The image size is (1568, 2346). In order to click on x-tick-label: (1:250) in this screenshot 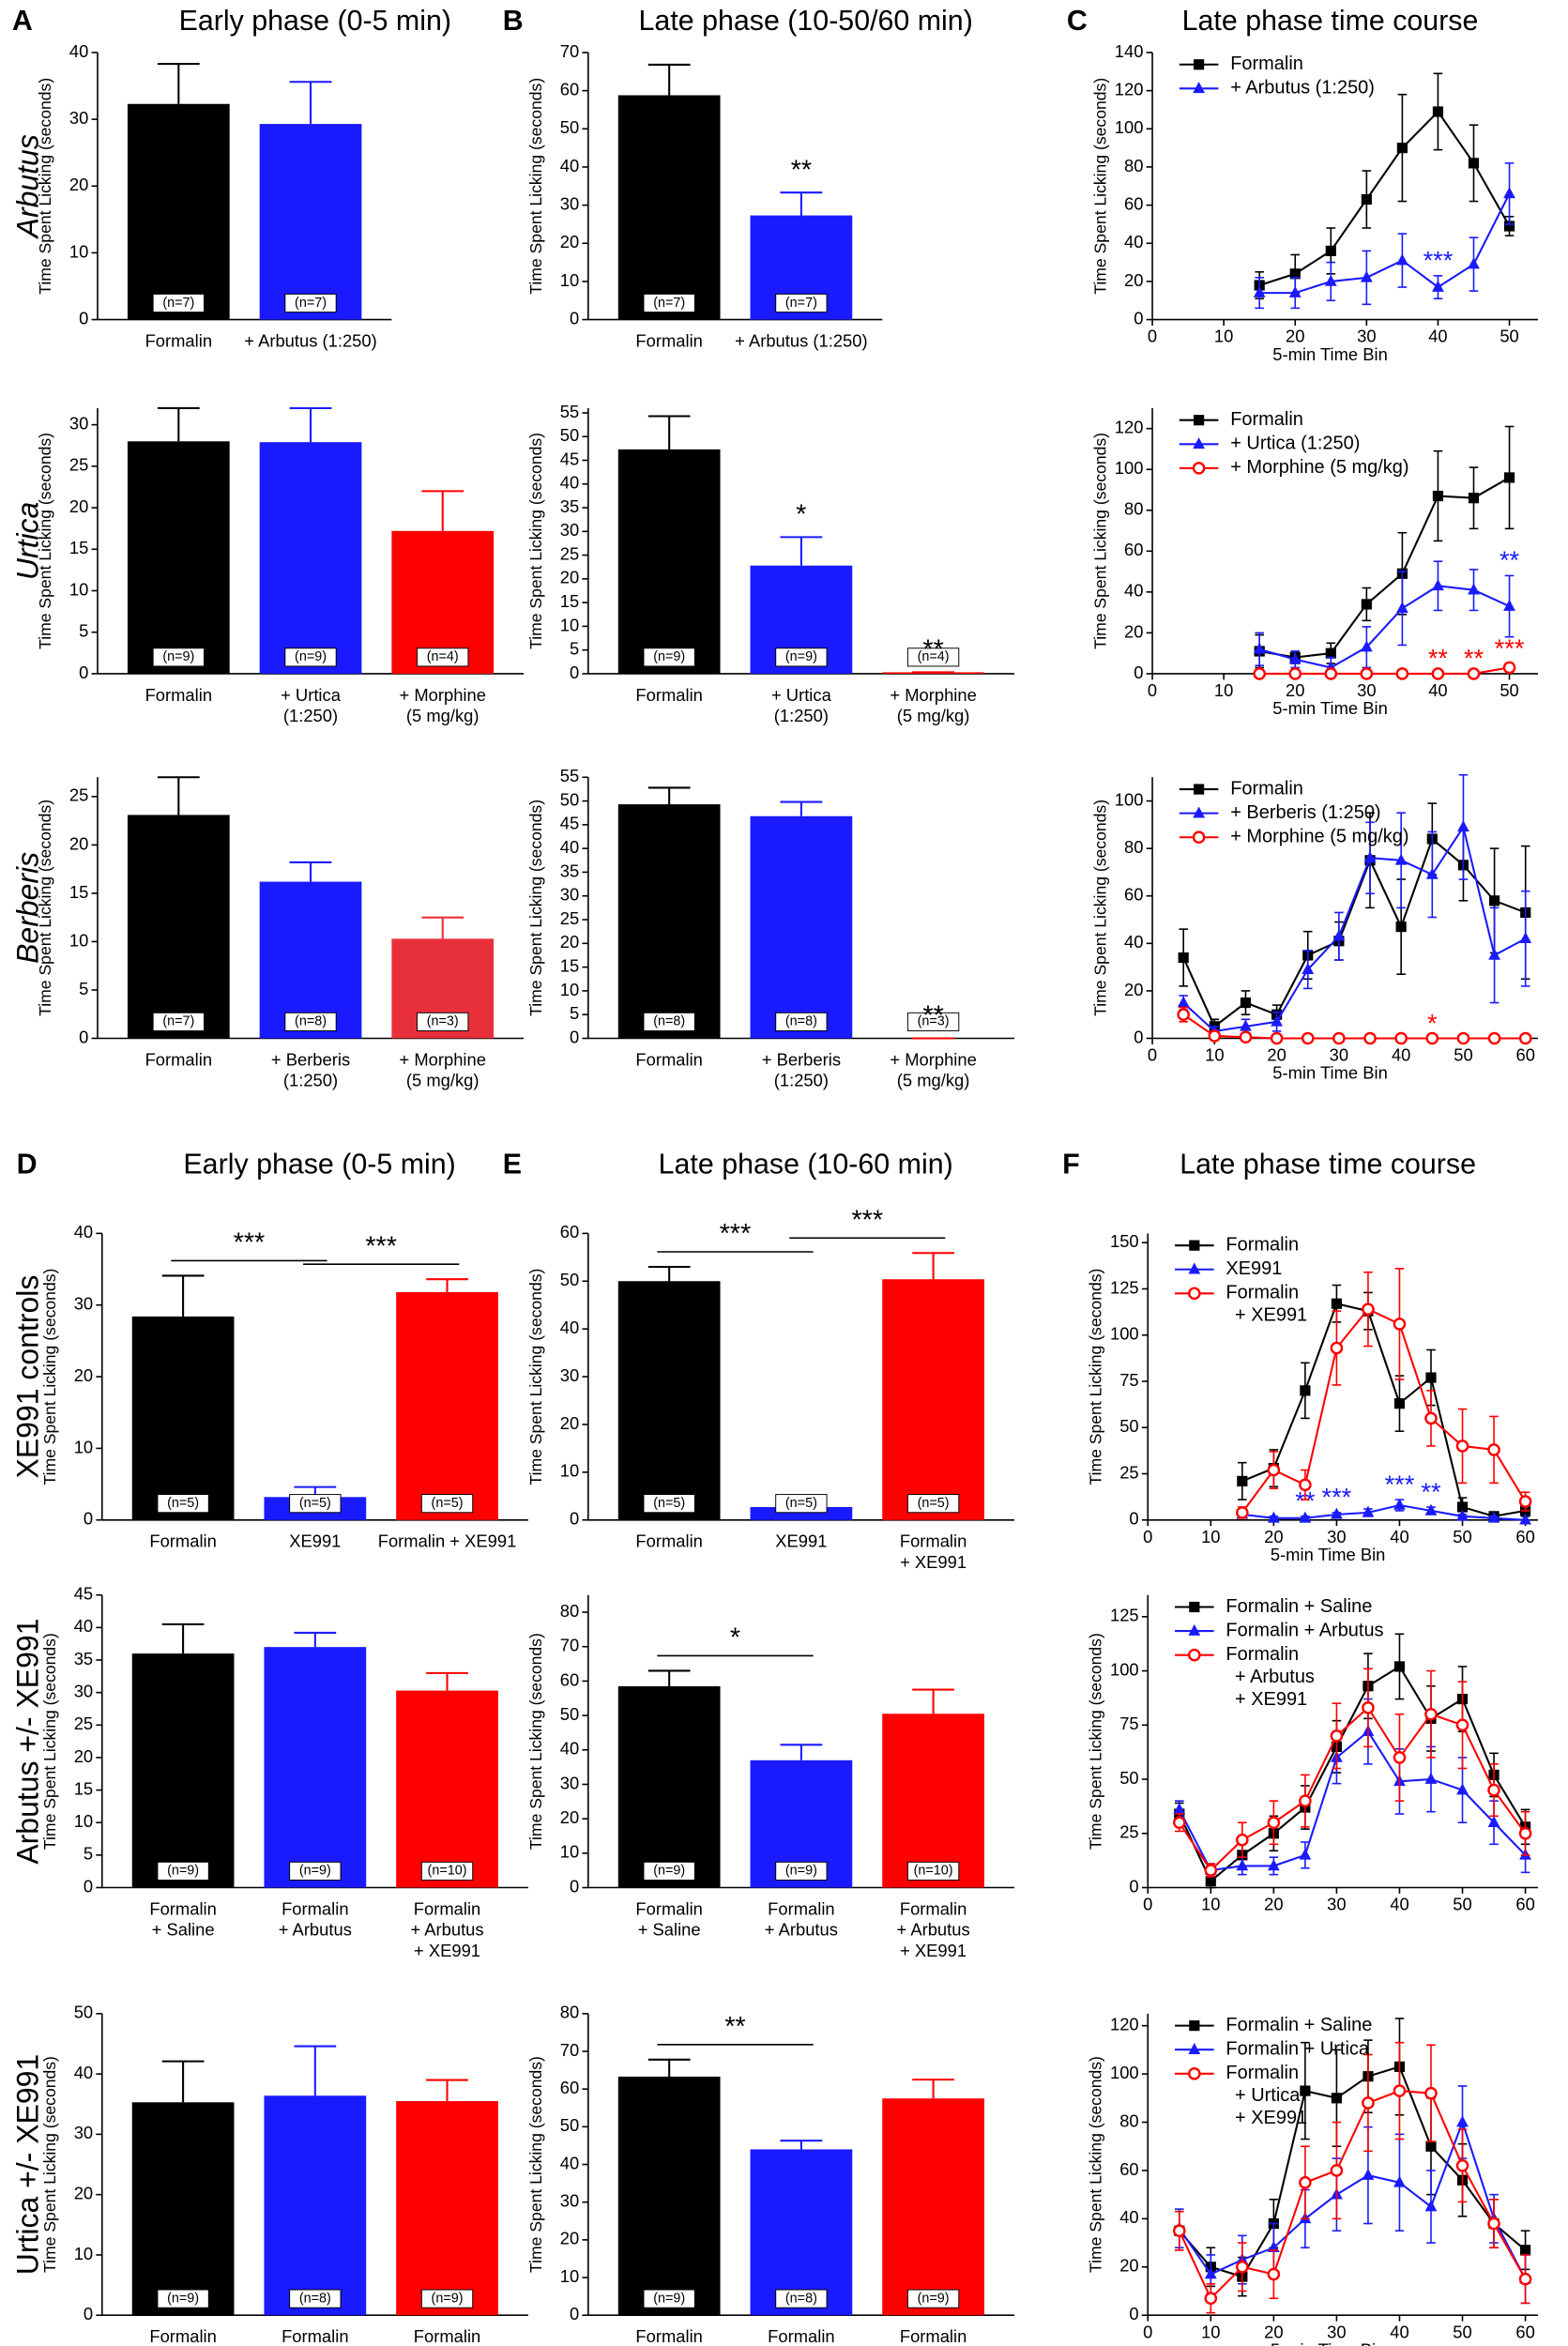, I will do `click(801, 1080)`.